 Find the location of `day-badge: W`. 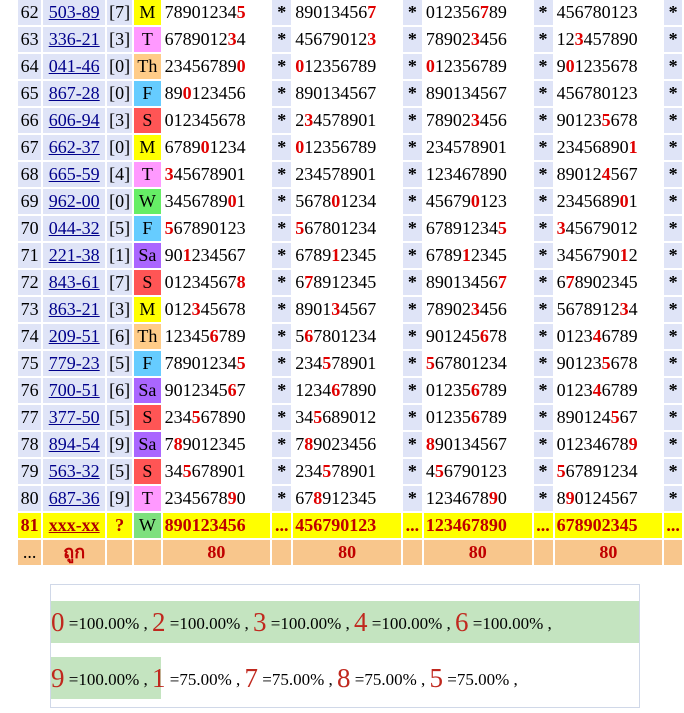

day-badge: W is located at coordinates (147, 526).